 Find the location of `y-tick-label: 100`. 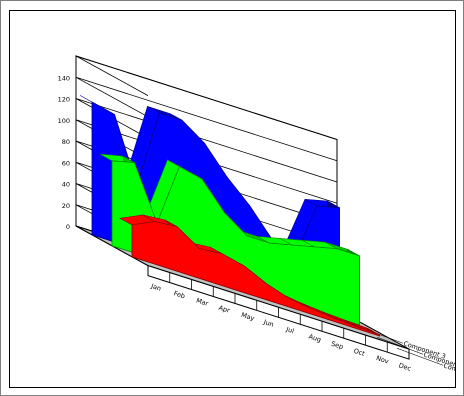

y-tick-label: 100 is located at coordinates (64, 121).